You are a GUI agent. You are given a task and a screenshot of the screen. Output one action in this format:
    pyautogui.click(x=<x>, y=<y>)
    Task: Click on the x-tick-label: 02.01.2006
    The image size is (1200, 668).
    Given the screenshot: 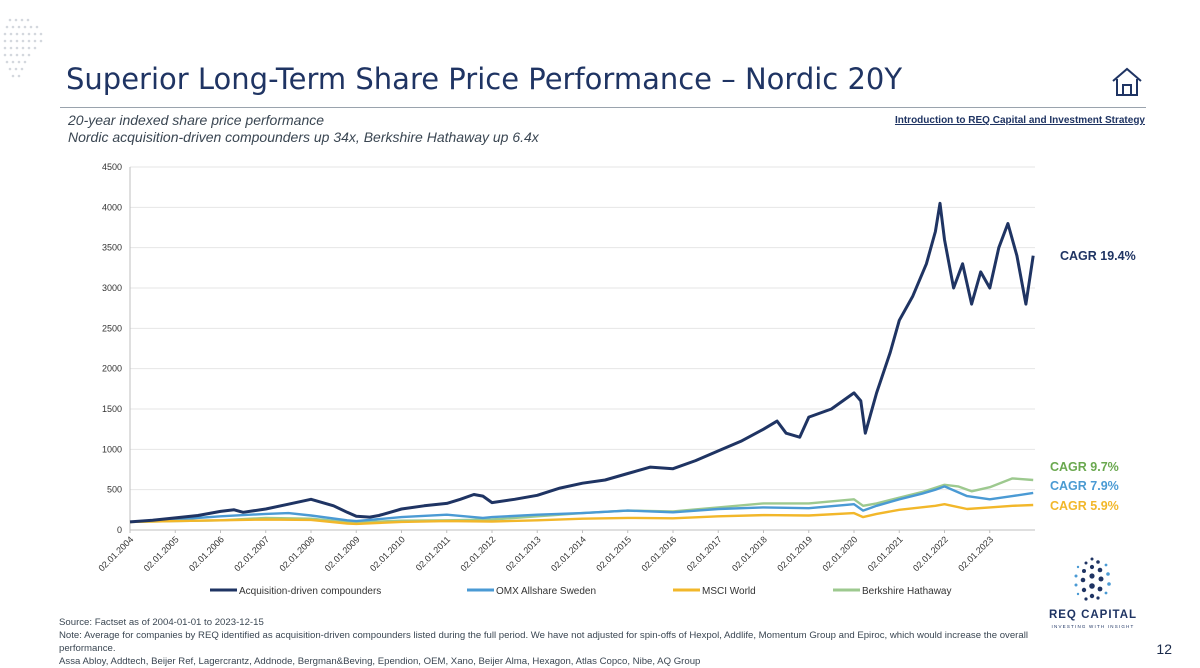 What is the action you would take?
    pyautogui.click(x=206, y=553)
    